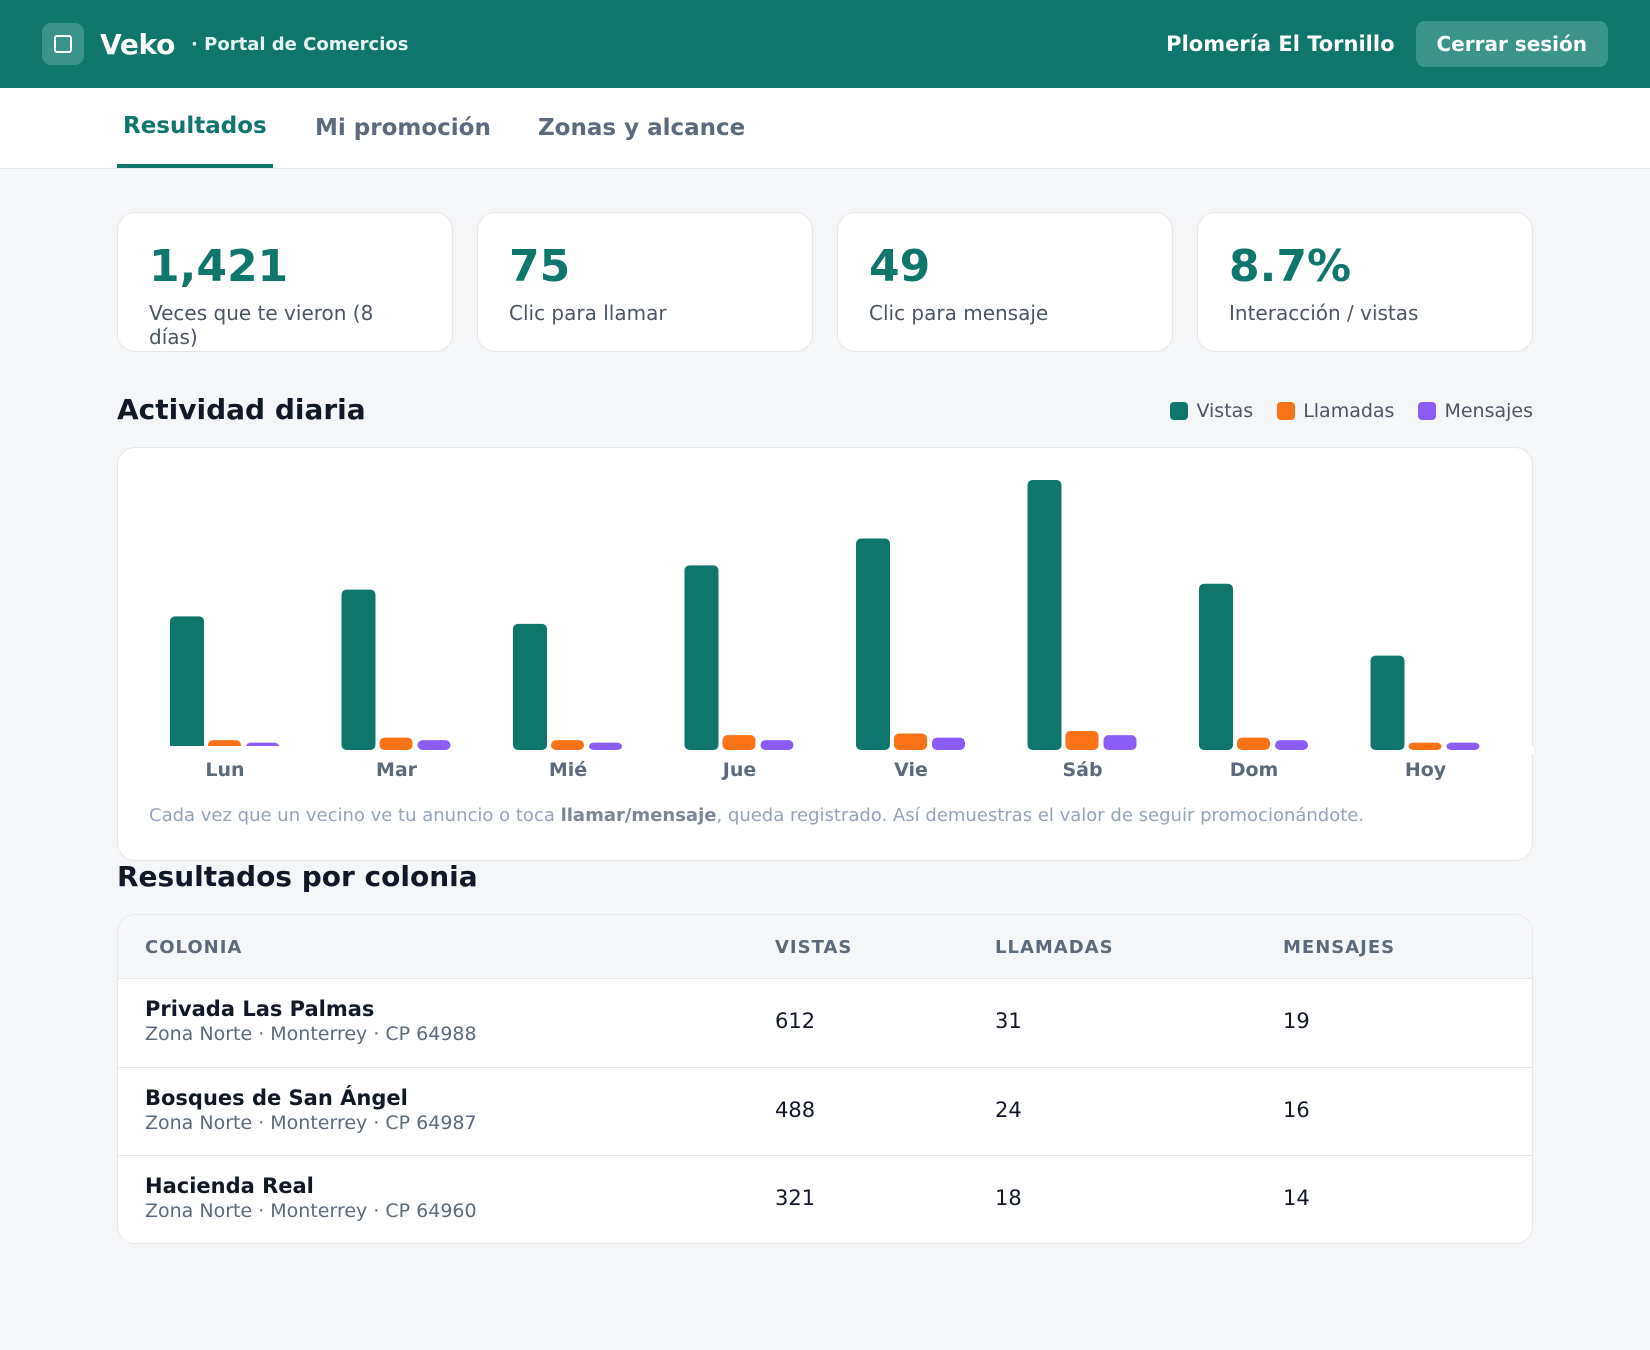  Describe the element at coordinates (911, 770) in the screenshot. I see `x-tick-label: Vie` at that location.